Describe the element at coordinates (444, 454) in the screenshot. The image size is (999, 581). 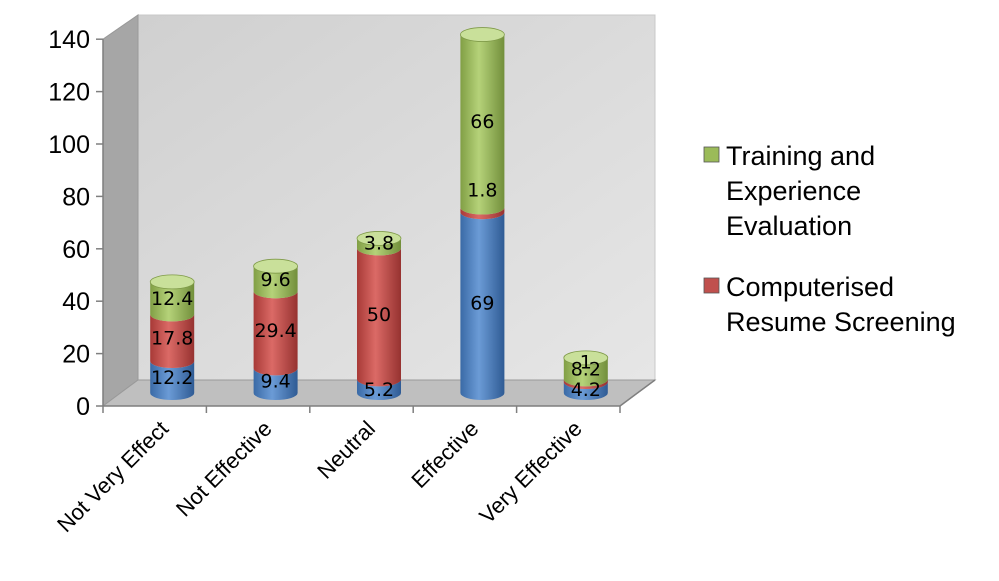
I see `x-tick-label: Effective` at that location.